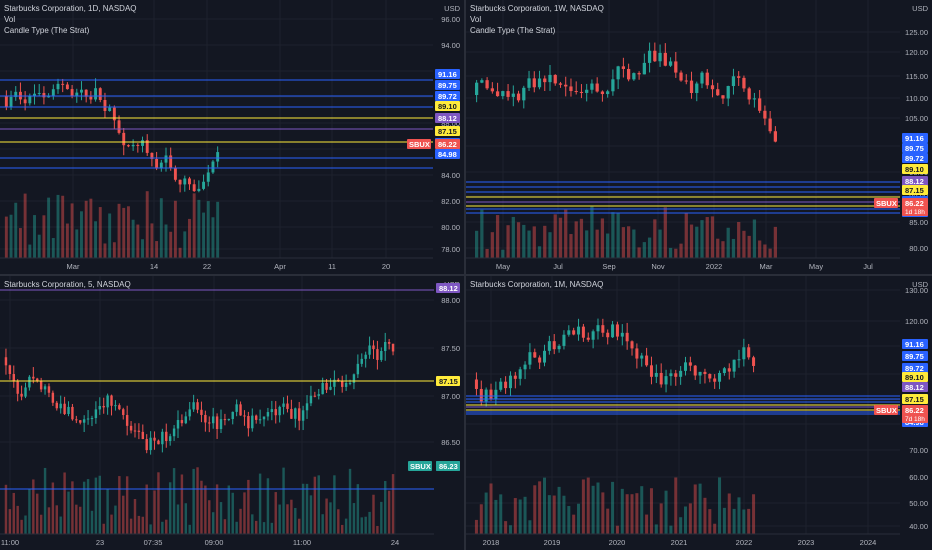 The height and width of the screenshot is (550, 932). I want to click on pane-divider-horizontal, so click(466, 275).